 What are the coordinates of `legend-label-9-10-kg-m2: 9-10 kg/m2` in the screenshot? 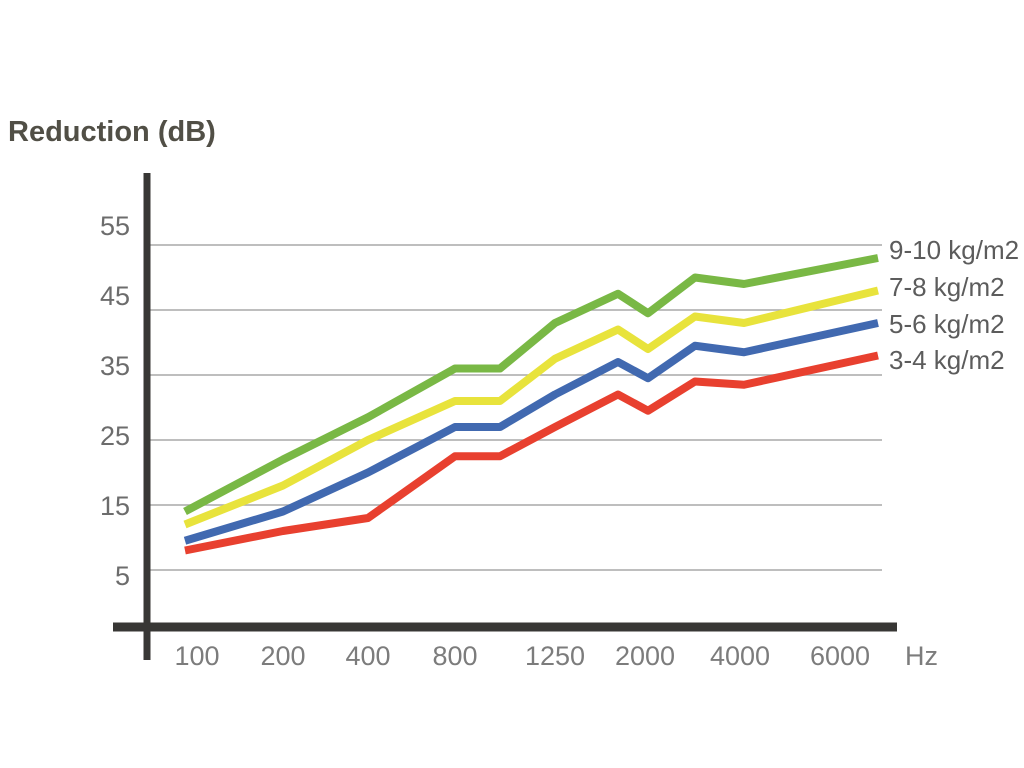 It's located at (954, 250).